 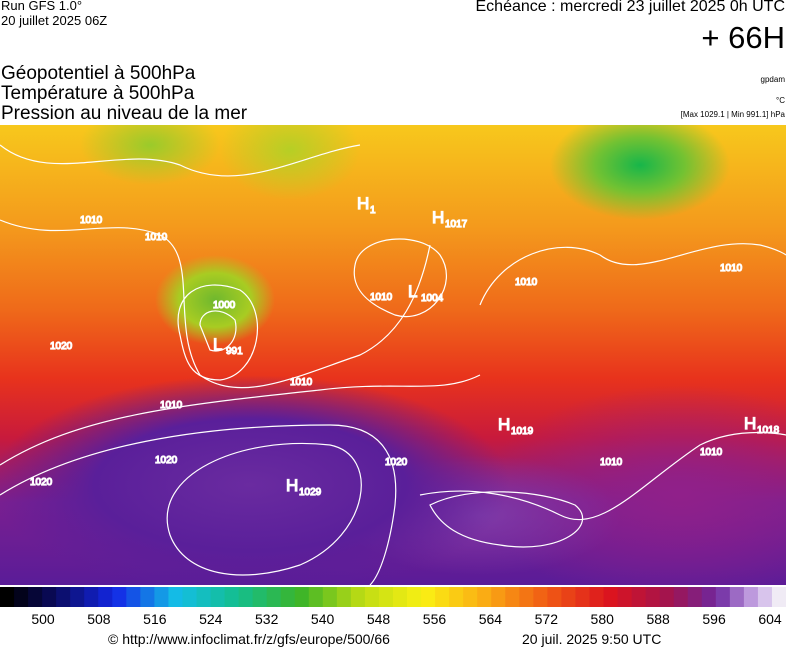 What do you see at coordinates (379, 619) in the screenshot?
I see `colorbar-label: 548` at bounding box center [379, 619].